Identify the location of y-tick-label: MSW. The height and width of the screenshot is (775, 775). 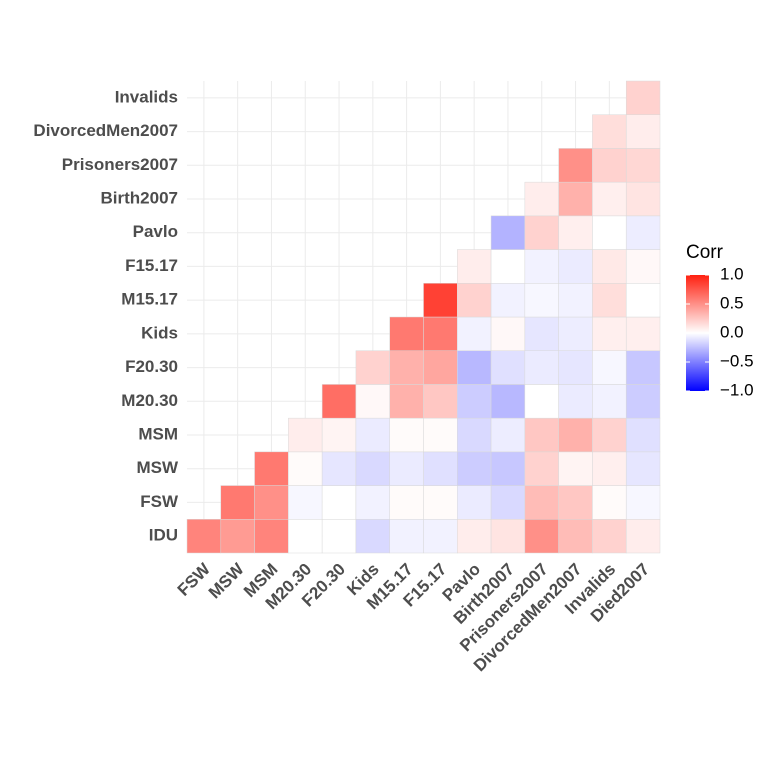
(157, 467).